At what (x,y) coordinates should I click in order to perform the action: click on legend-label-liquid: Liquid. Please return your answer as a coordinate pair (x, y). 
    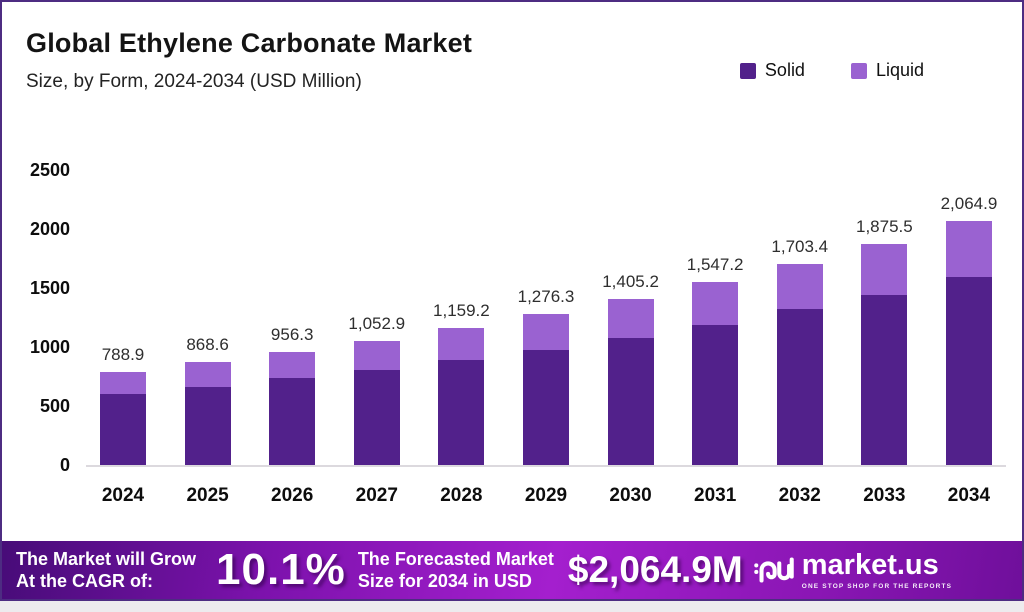
    Looking at the image, I should click on (899, 70).